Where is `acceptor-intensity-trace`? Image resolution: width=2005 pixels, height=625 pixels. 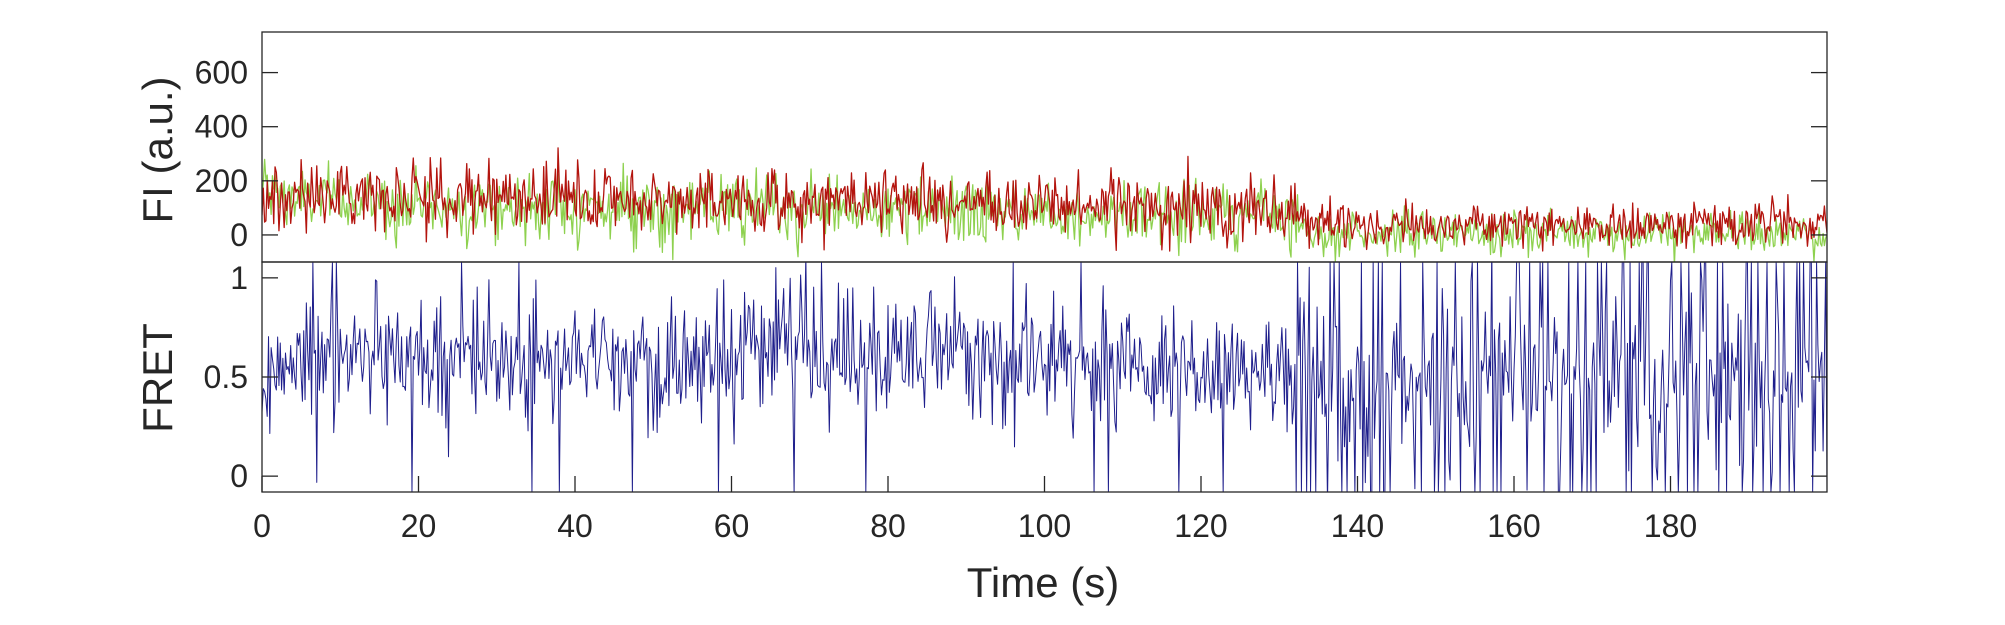
acceptor-intensity-trace is located at coordinates (1044, 199).